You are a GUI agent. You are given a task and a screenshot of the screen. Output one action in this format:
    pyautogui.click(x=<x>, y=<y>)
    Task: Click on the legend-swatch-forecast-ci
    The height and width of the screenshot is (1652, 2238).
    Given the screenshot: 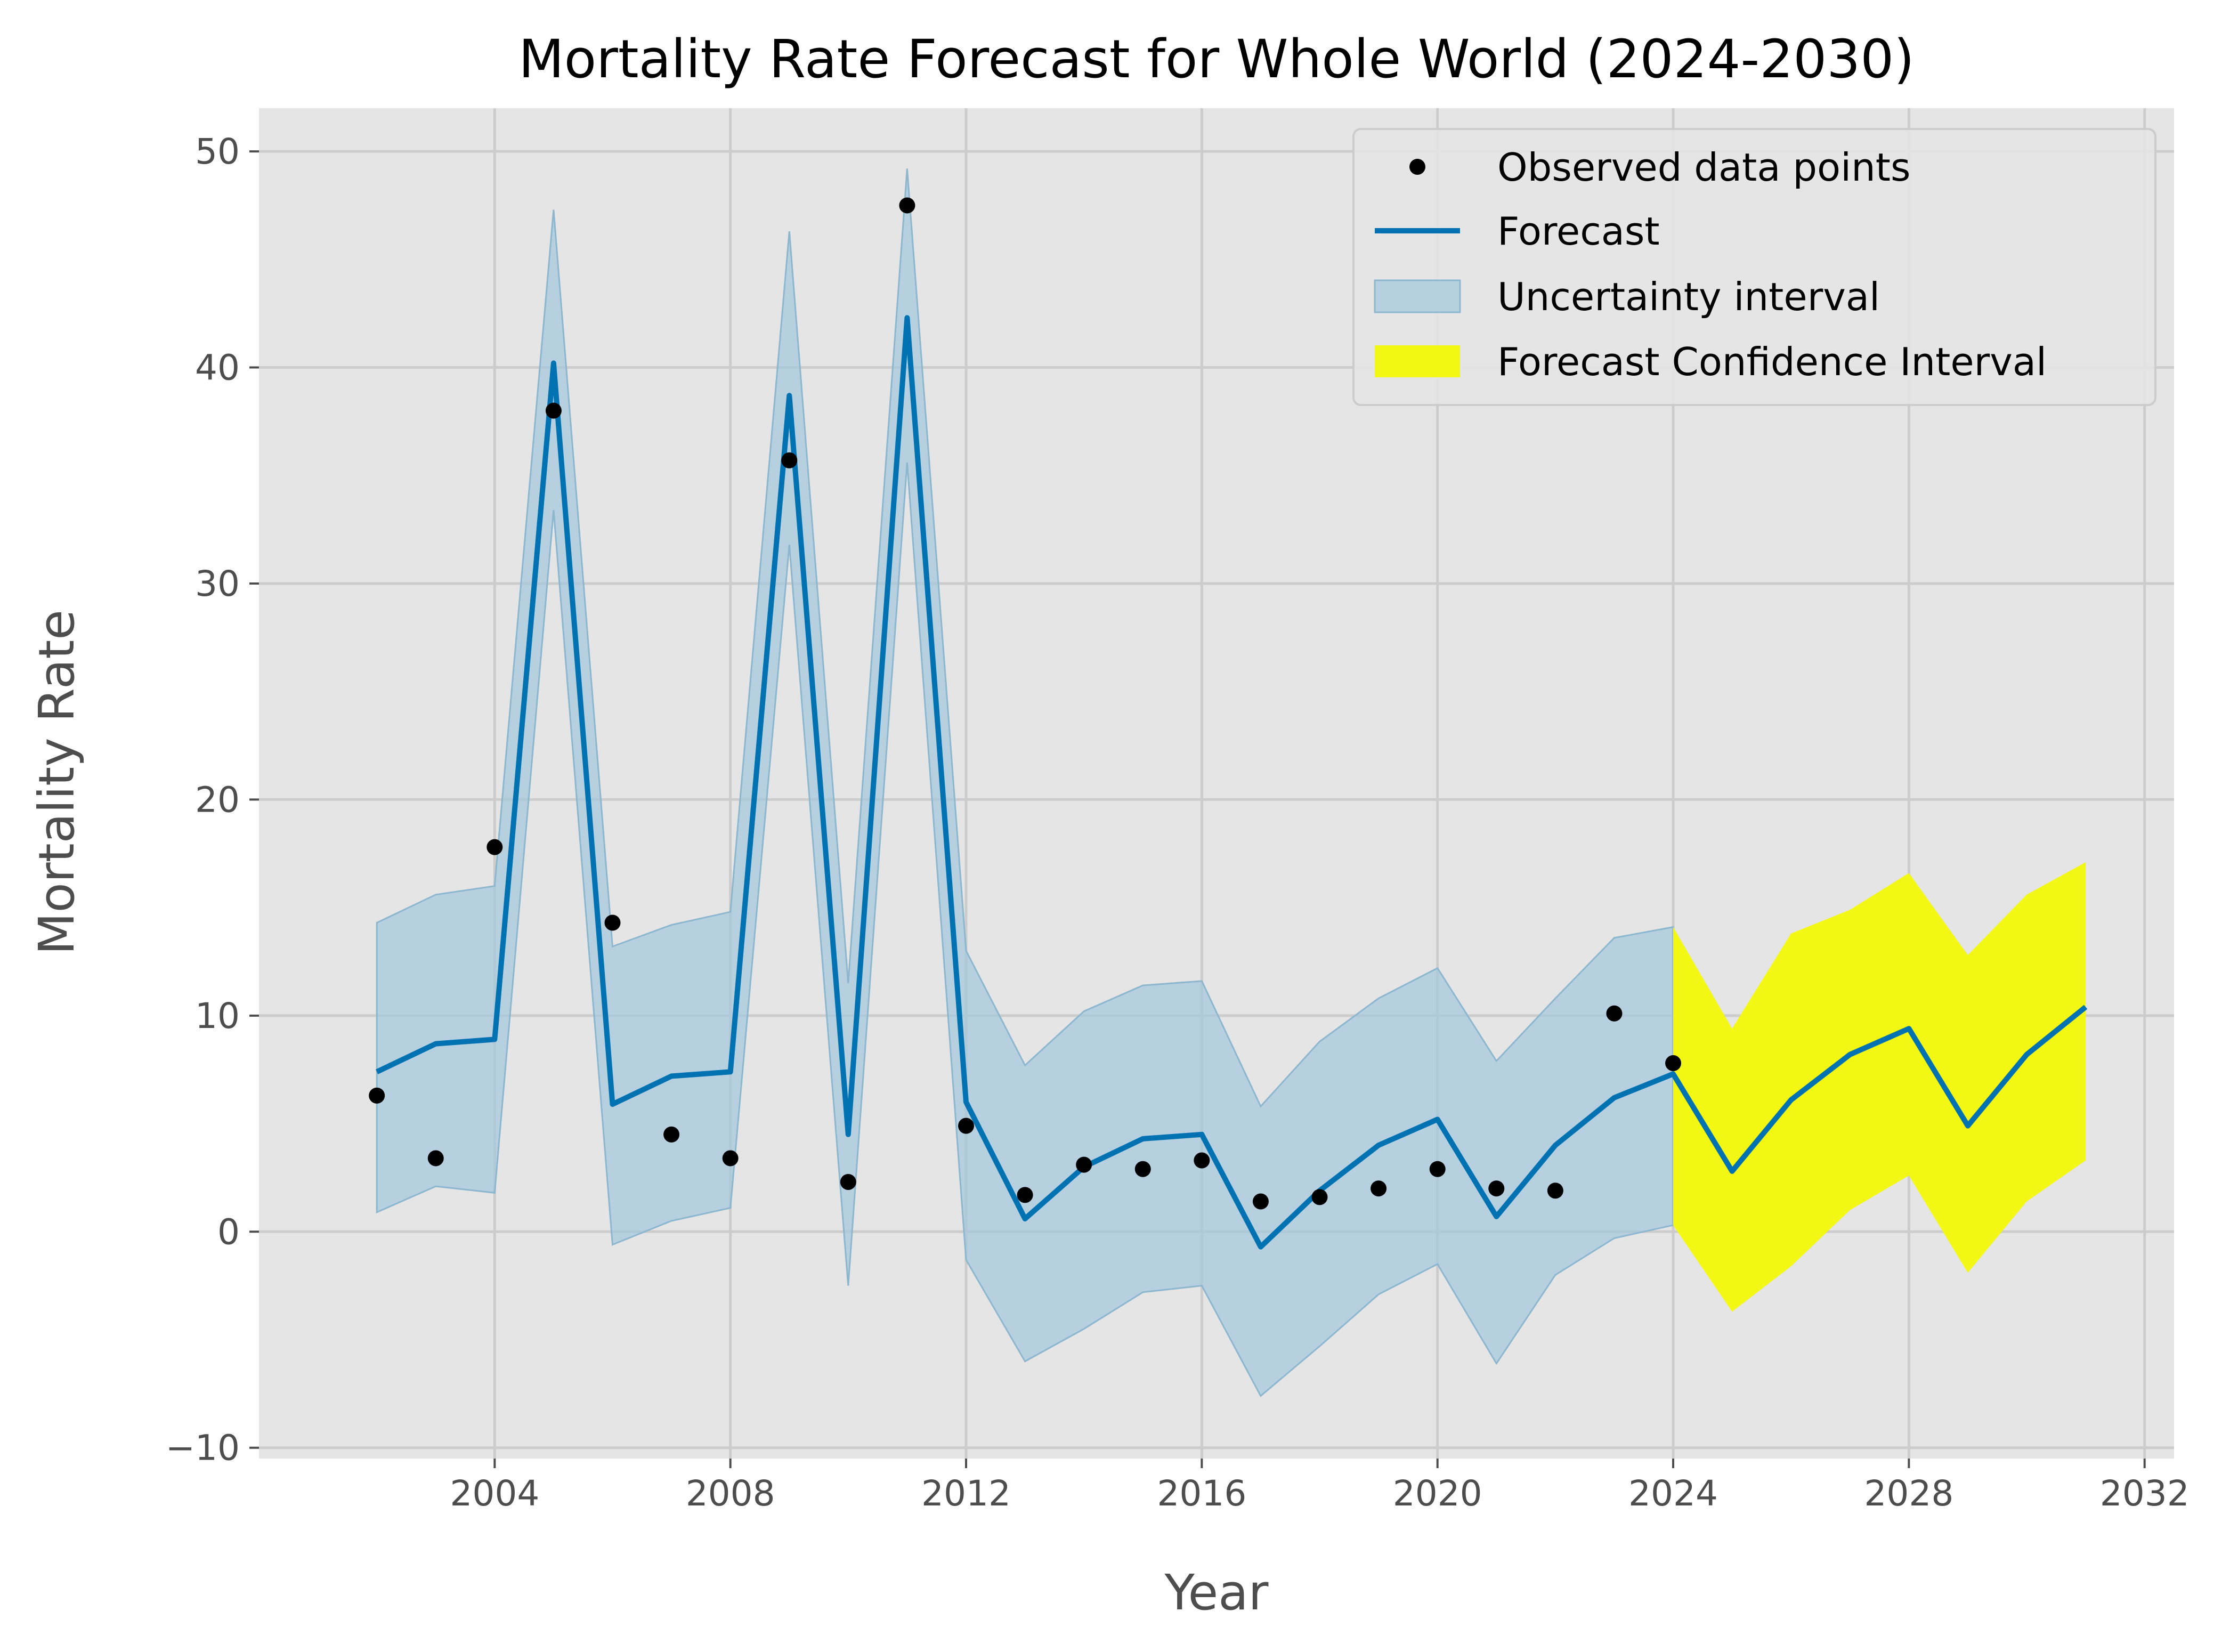 What is the action you would take?
    pyautogui.click(x=1417, y=361)
    